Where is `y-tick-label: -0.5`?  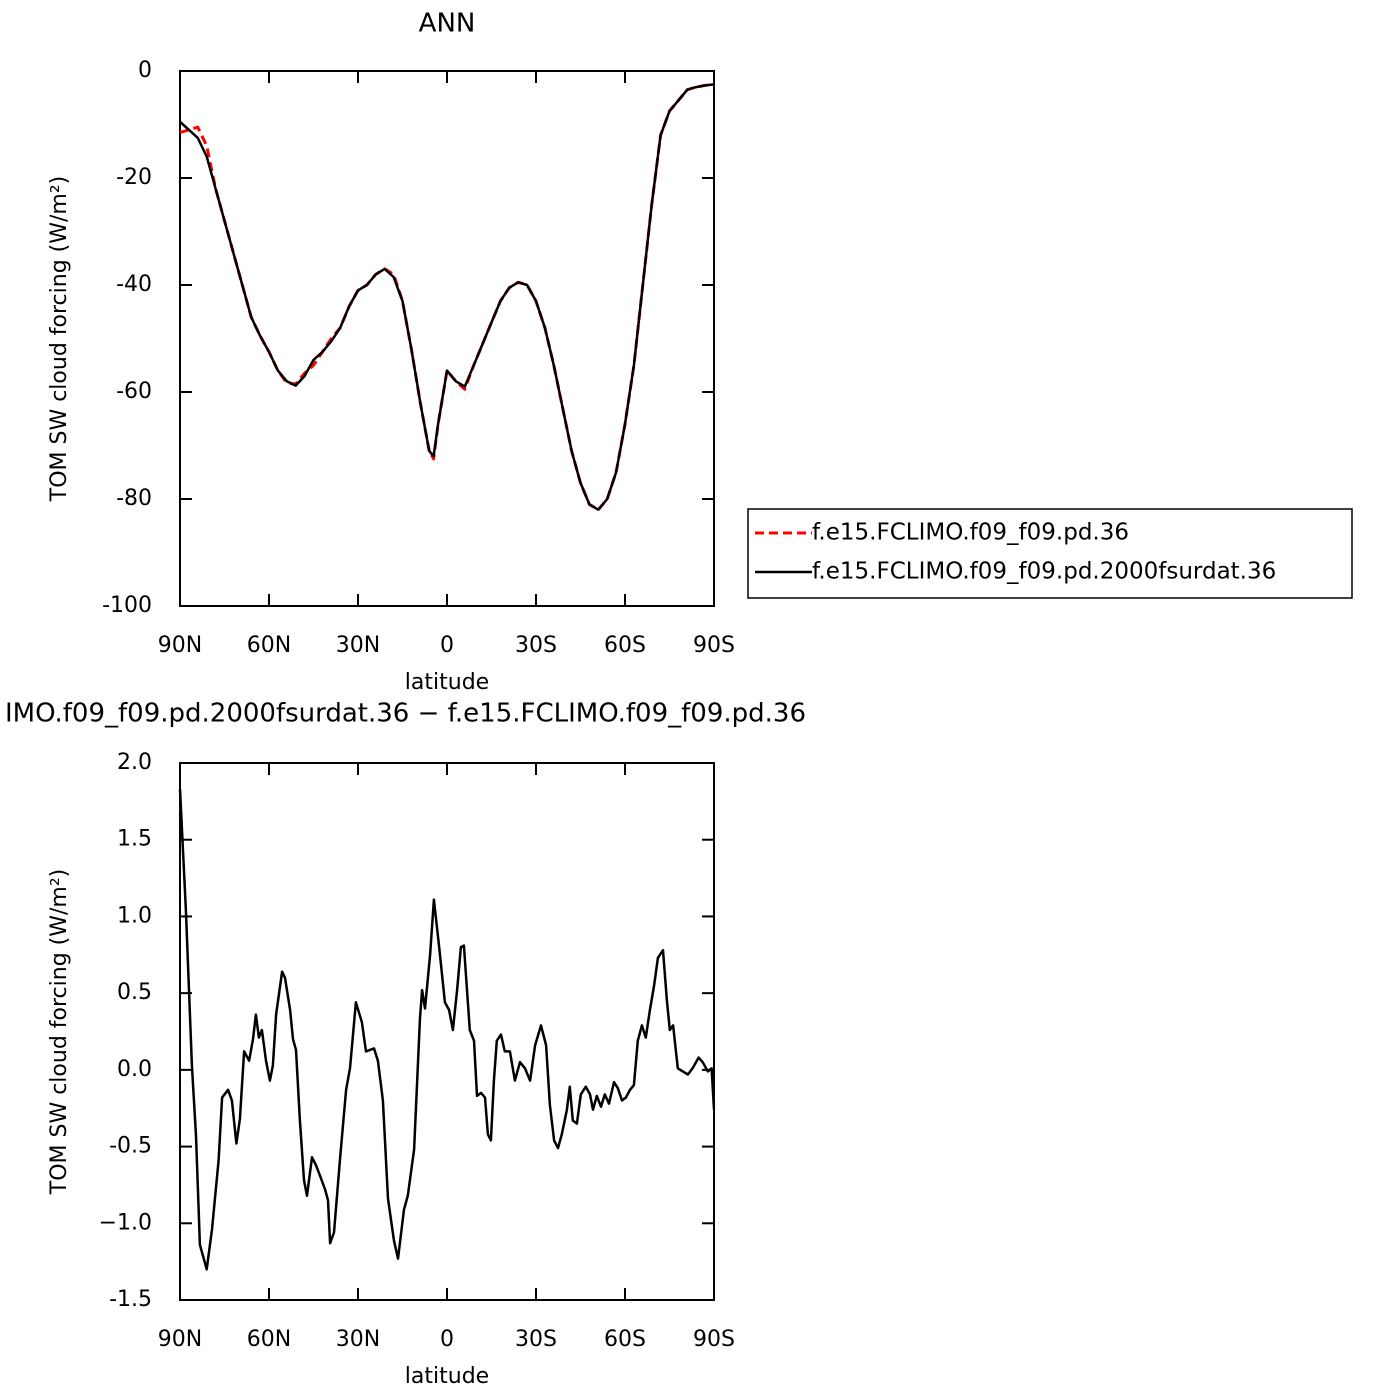 y-tick-label: -0.5 is located at coordinates (130, 1146).